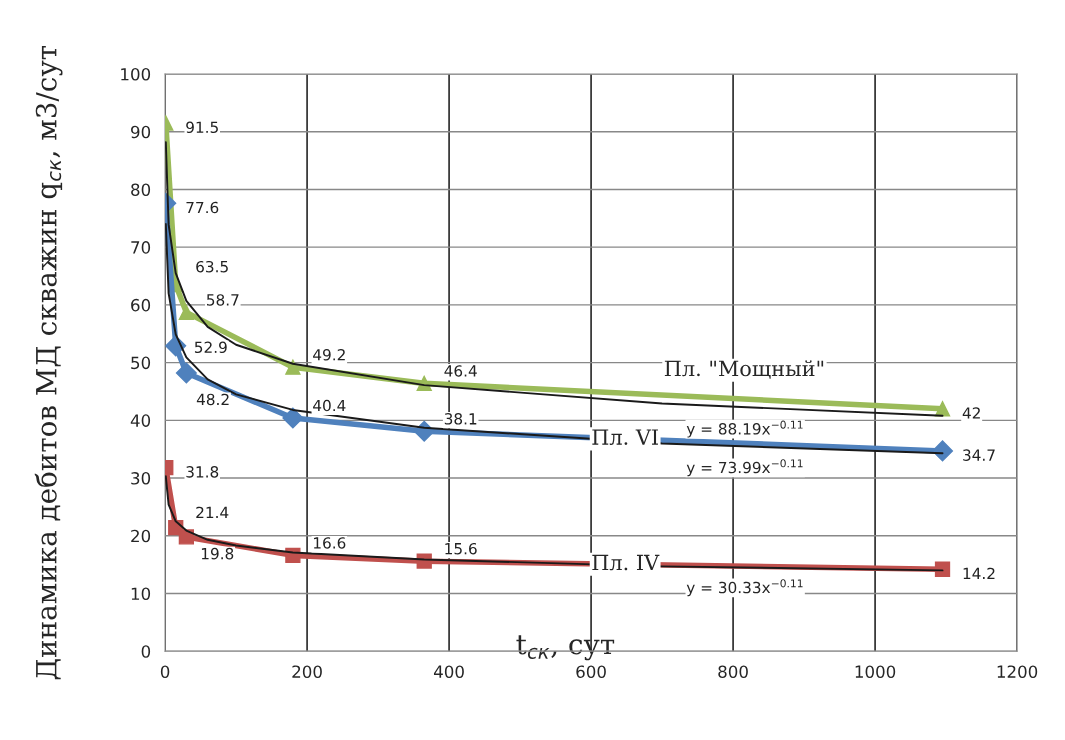  What do you see at coordinates (626, 562) in the screenshot?
I see `series-label: Пл. IV` at bounding box center [626, 562].